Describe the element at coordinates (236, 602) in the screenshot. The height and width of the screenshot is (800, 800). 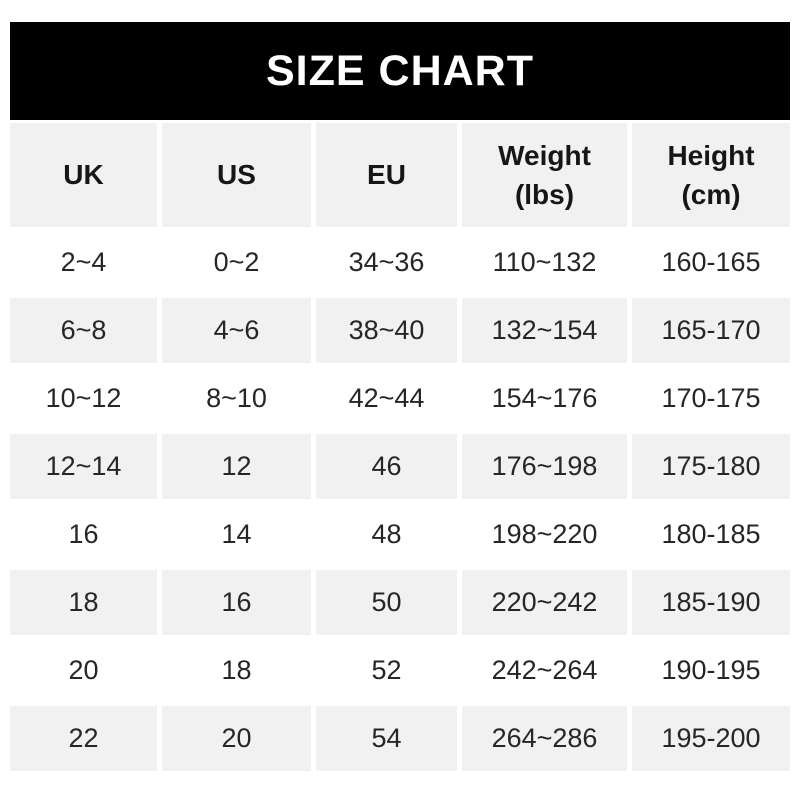
I see `table-cell-us: 16` at that location.